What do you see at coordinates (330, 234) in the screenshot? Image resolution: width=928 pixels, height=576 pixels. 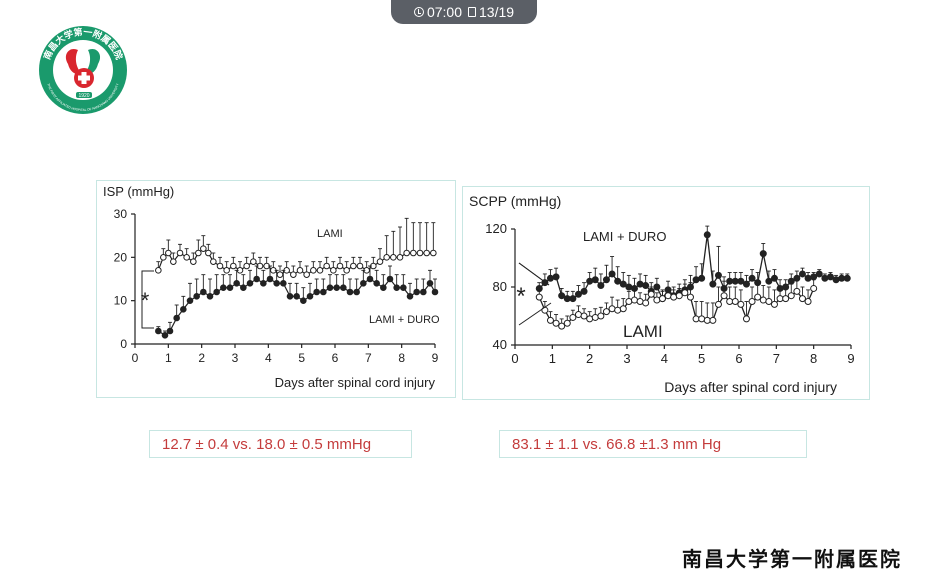 I see `legend-label: LAMI` at bounding box center [330, 234].